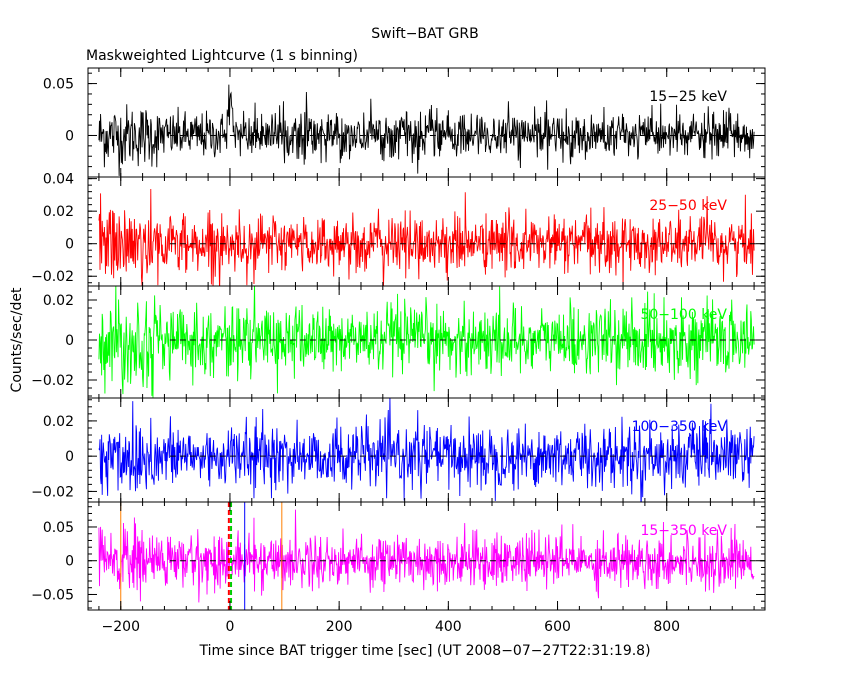 Image resolution: width=850 pixels, height=680 pixels. I want to click on panel-5: −0.05 0 0.05 15−350 keV, so click(398, 556).